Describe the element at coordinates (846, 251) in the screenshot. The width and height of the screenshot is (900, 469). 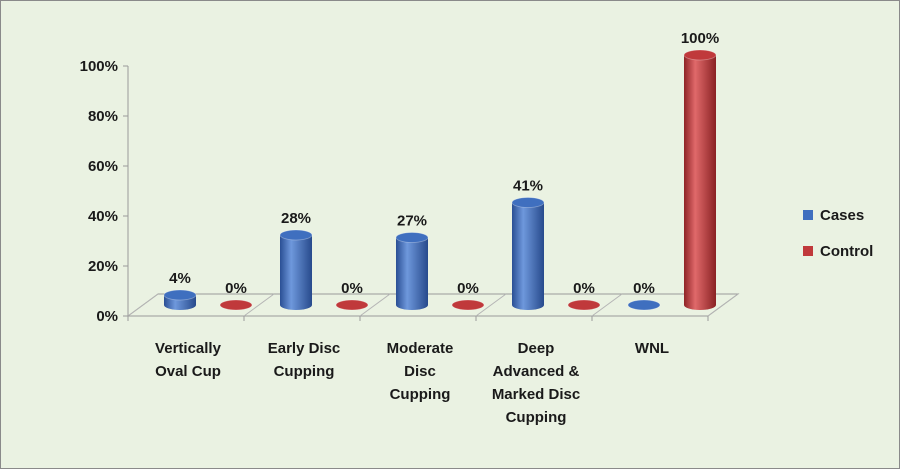
I see `legend-label-control: Control` at that location.